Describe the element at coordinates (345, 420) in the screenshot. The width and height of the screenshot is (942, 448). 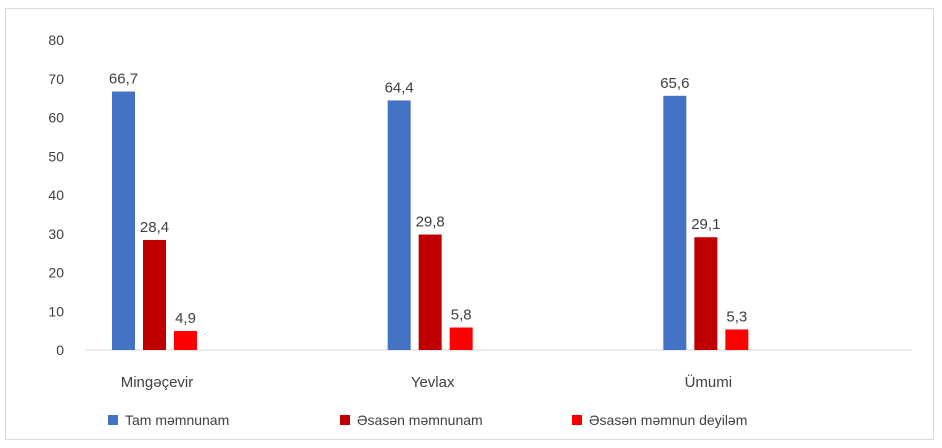
I see `legend-swatch-dark-red` at that location.